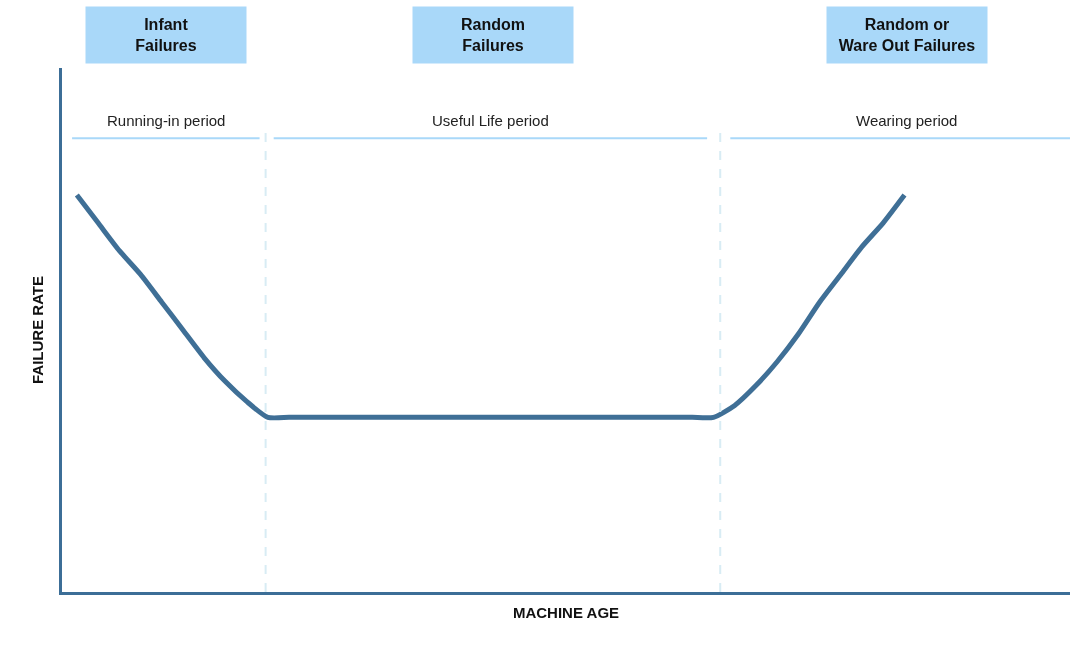  What do you see at coordinates (166, 120) in the screenshot?
I see `text: Running-in period` at bounding box center [166, 120].